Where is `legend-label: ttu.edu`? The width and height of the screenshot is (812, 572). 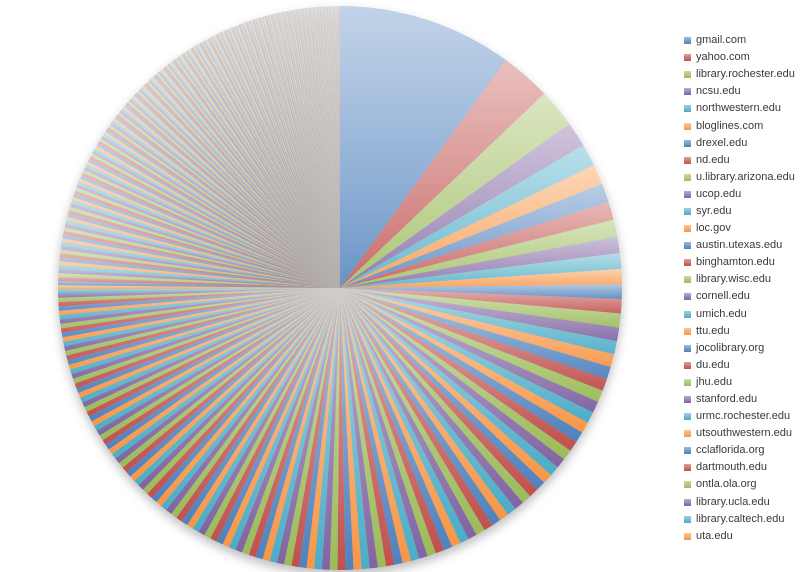
legend-label: ttu.edu is located at coordinates (713, 330).